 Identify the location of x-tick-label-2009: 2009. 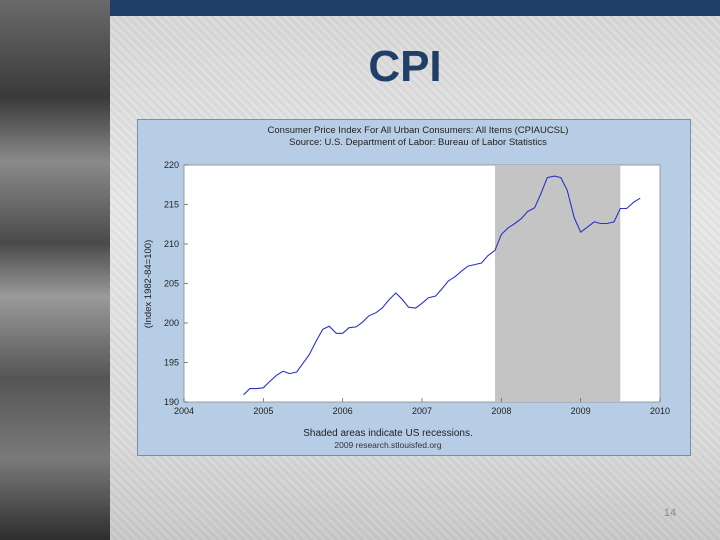
(581, 411).